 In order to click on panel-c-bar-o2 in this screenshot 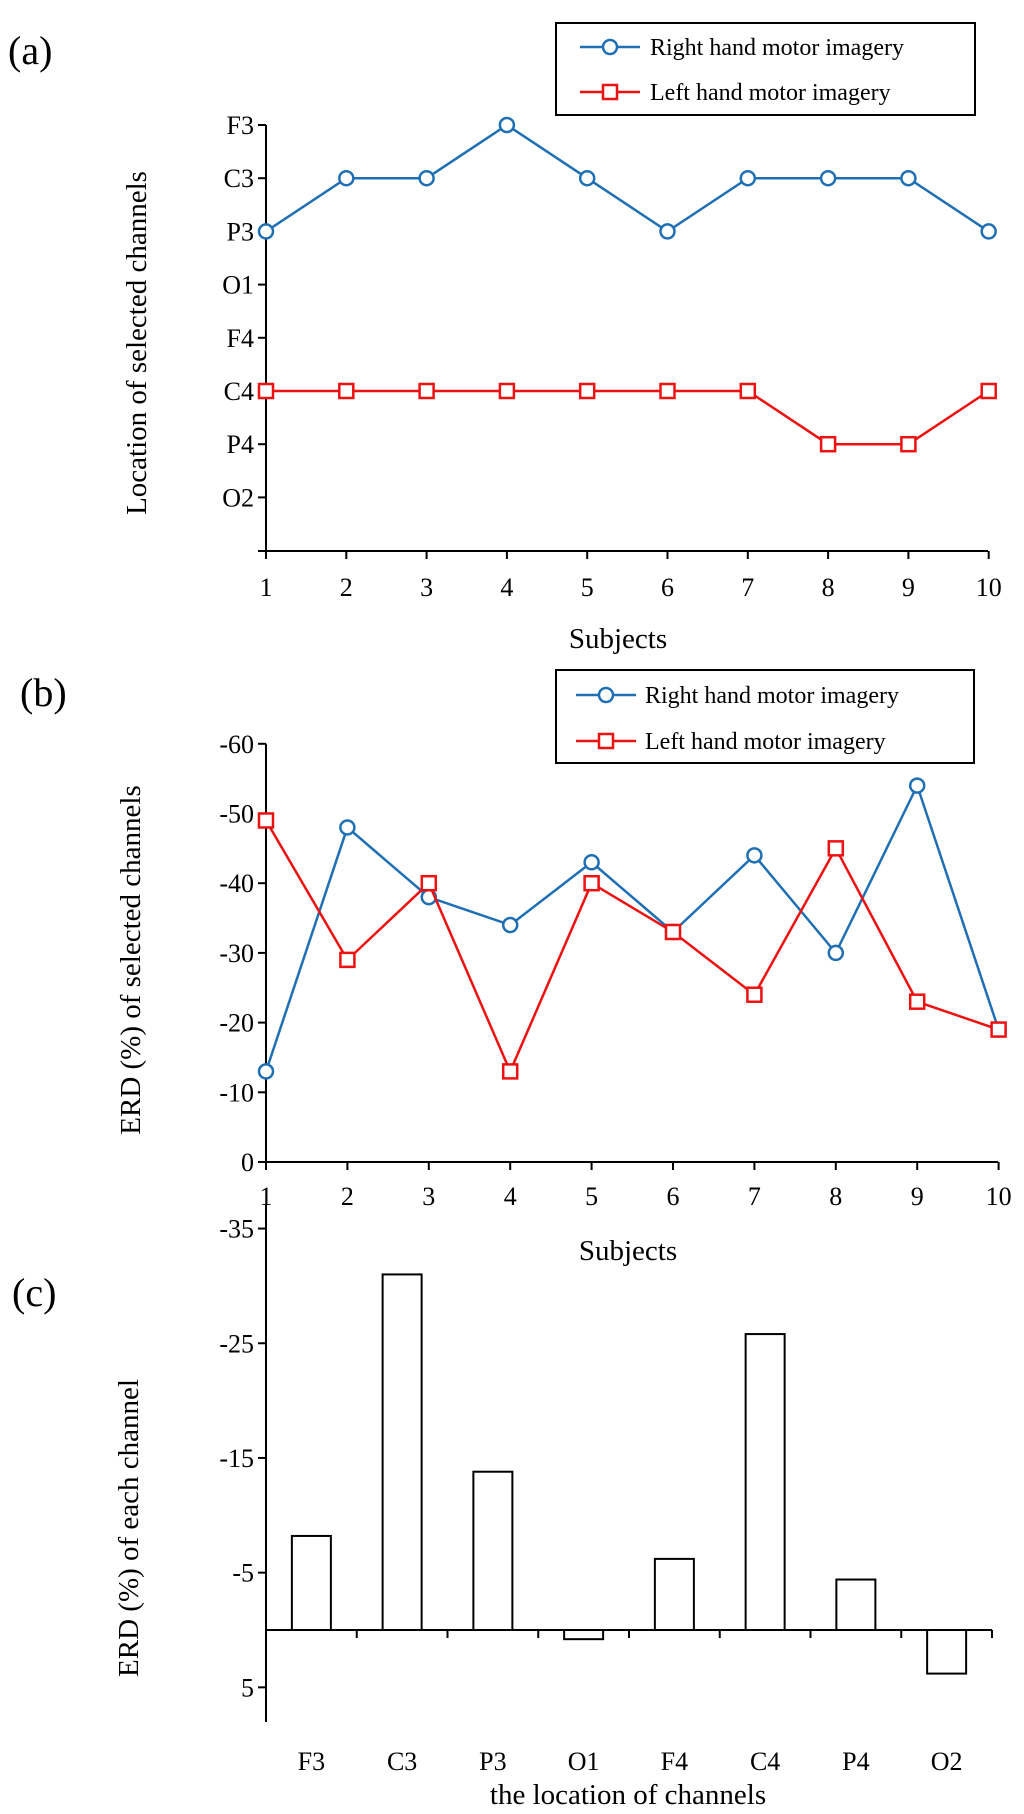, I will do `click(947, 1652)`.